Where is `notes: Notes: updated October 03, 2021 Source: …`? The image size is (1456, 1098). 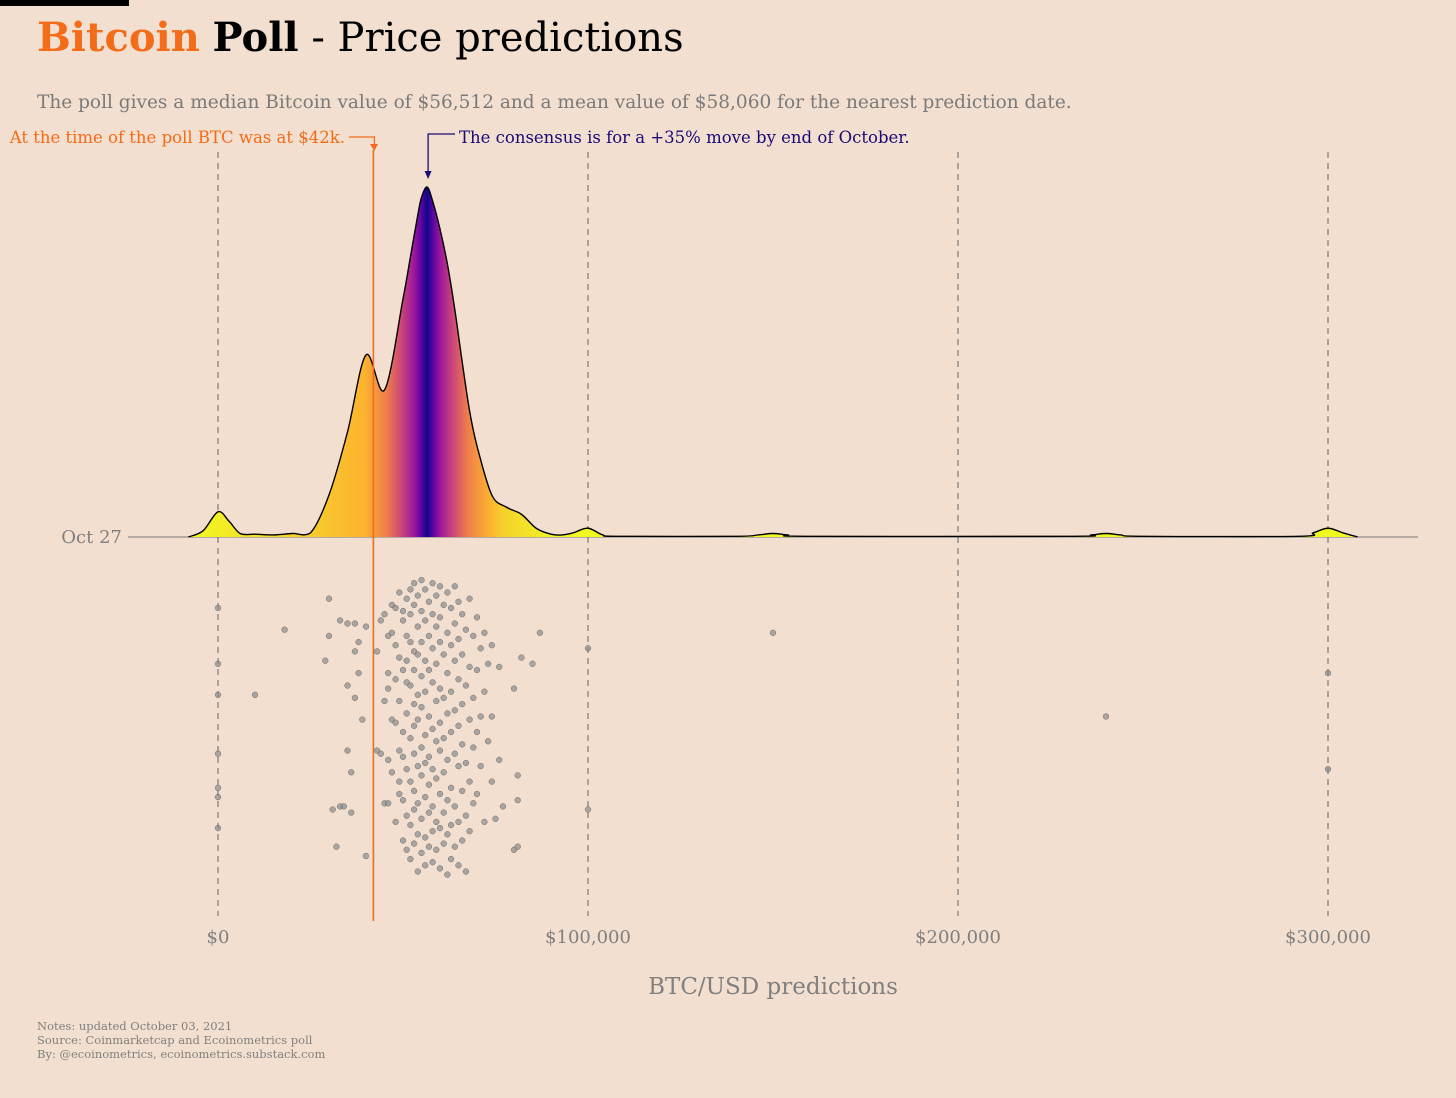 notes: Notes: updated October 03, 2021 Source: … is located at coordinates (181, 1040).